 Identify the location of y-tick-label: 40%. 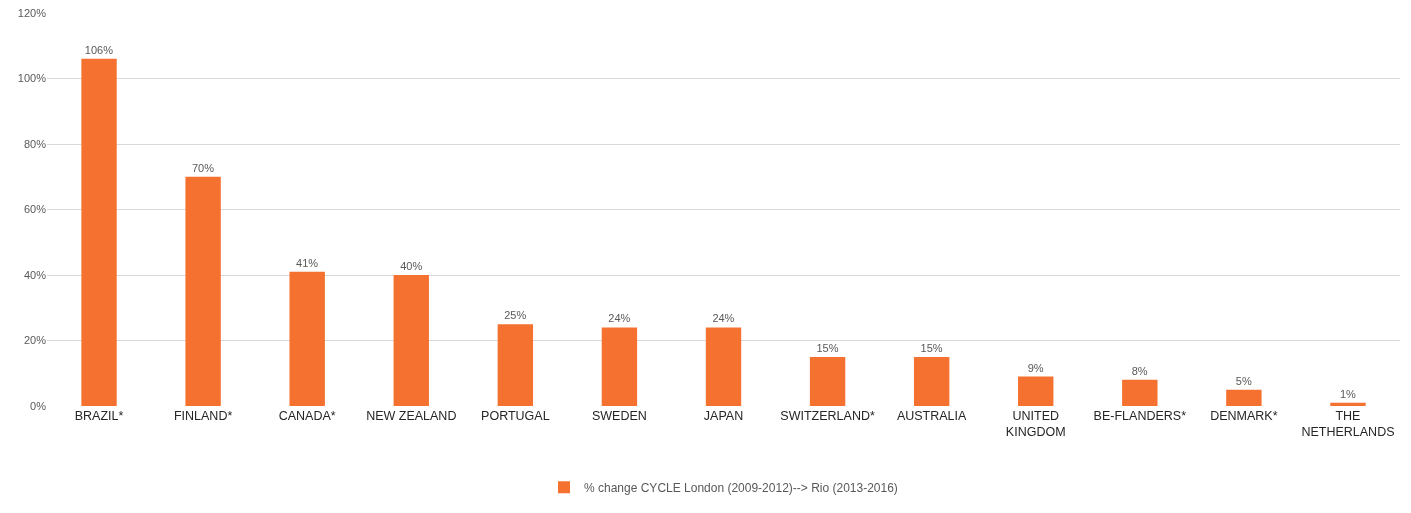
(35, 274).